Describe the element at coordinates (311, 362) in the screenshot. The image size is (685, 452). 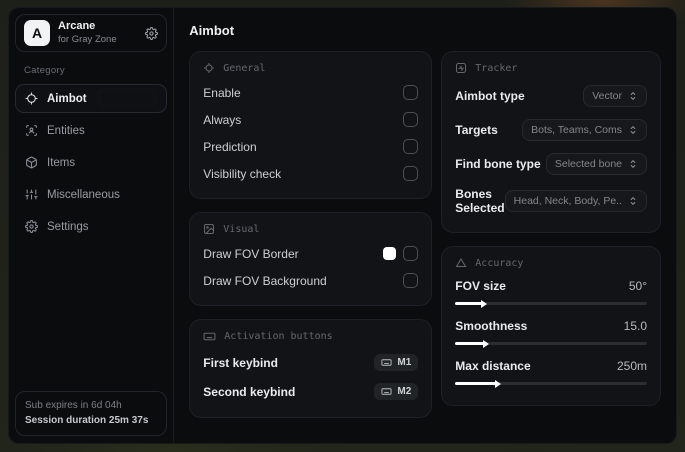
I see `setting-row-first-keybind: First keybind M1` at that location.